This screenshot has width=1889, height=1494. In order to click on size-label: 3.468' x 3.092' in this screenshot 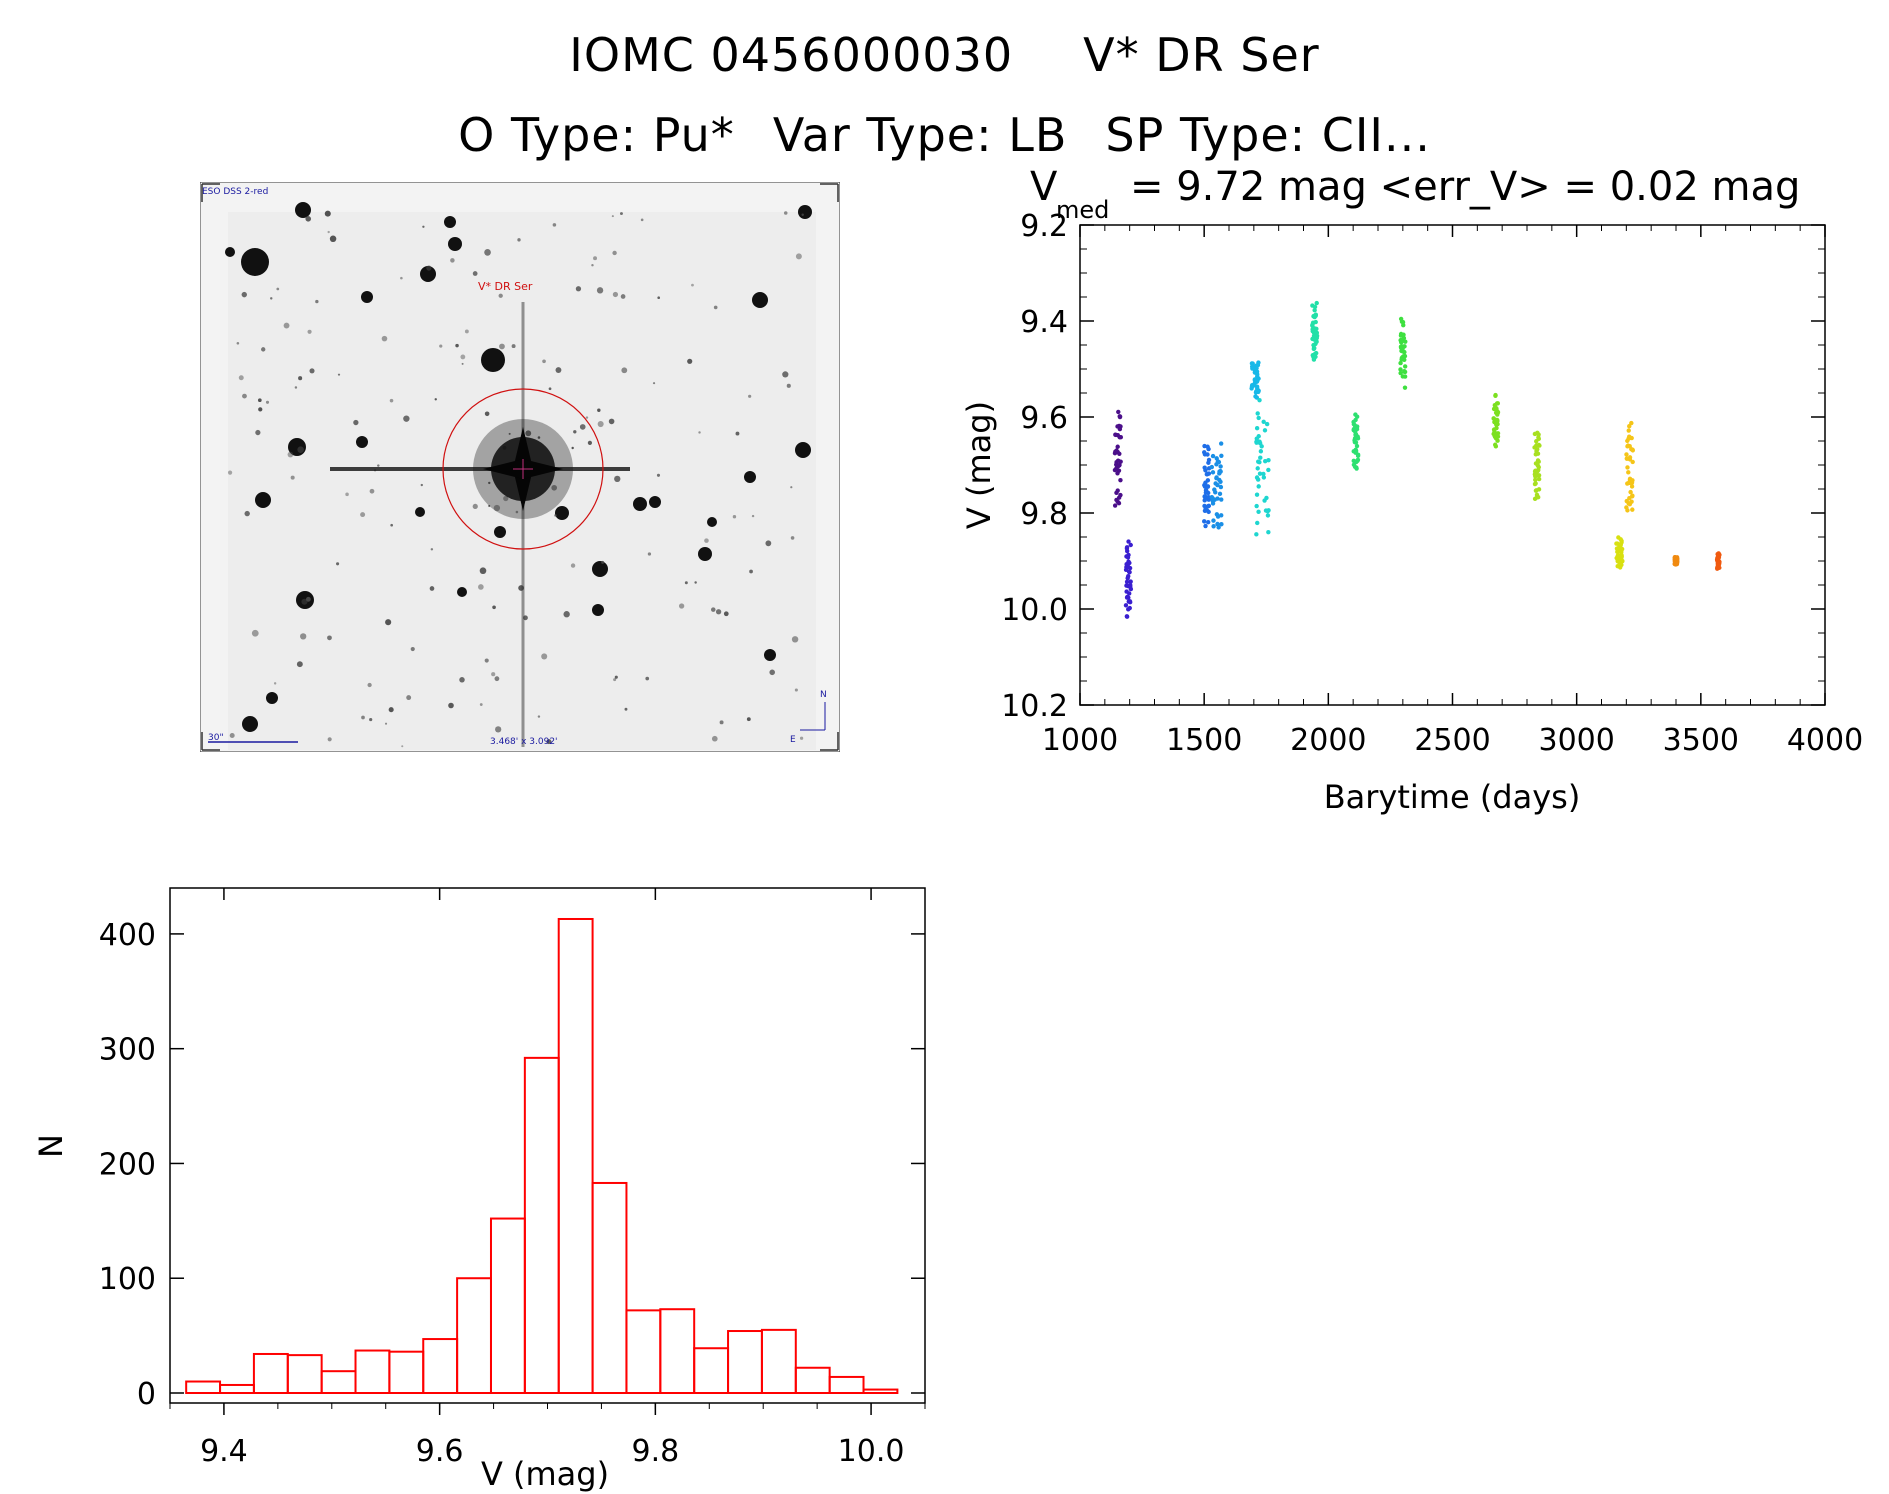, I will do `click(524, 742)`.